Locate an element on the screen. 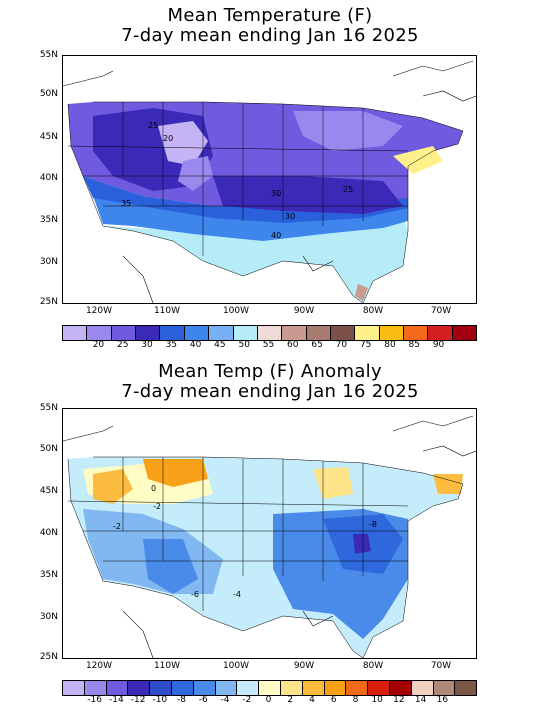 The width and height of the screenshot is (540, 709). colorbar-tick-label: 4 is located at coordinates (312, 700).